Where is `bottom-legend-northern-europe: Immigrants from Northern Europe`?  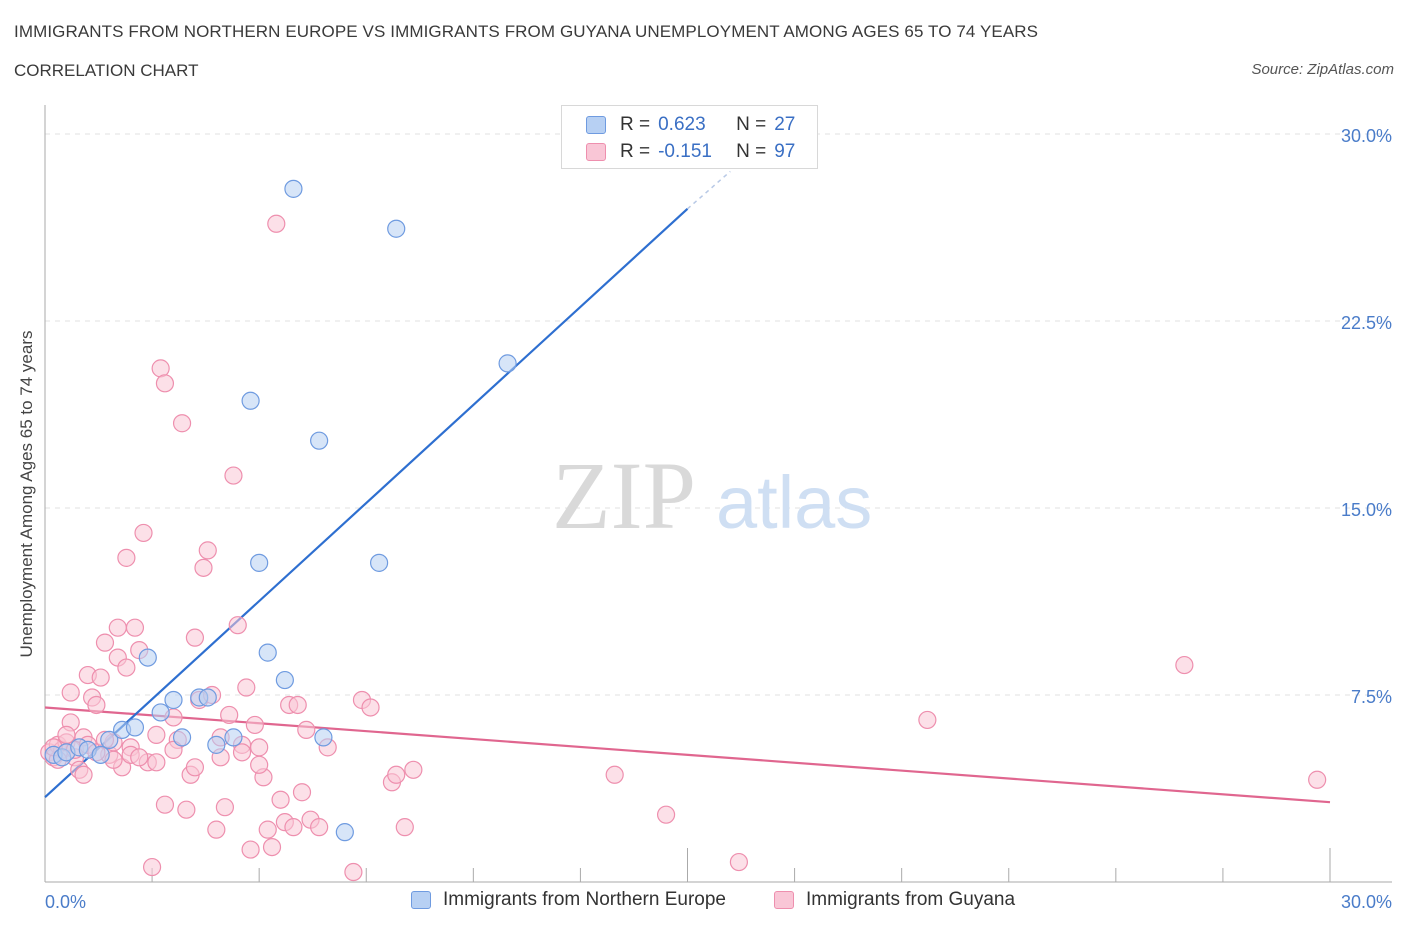
bottom-legend-northern-europe: Immigrants from Northern Europe is located at coordinates (568, 900).